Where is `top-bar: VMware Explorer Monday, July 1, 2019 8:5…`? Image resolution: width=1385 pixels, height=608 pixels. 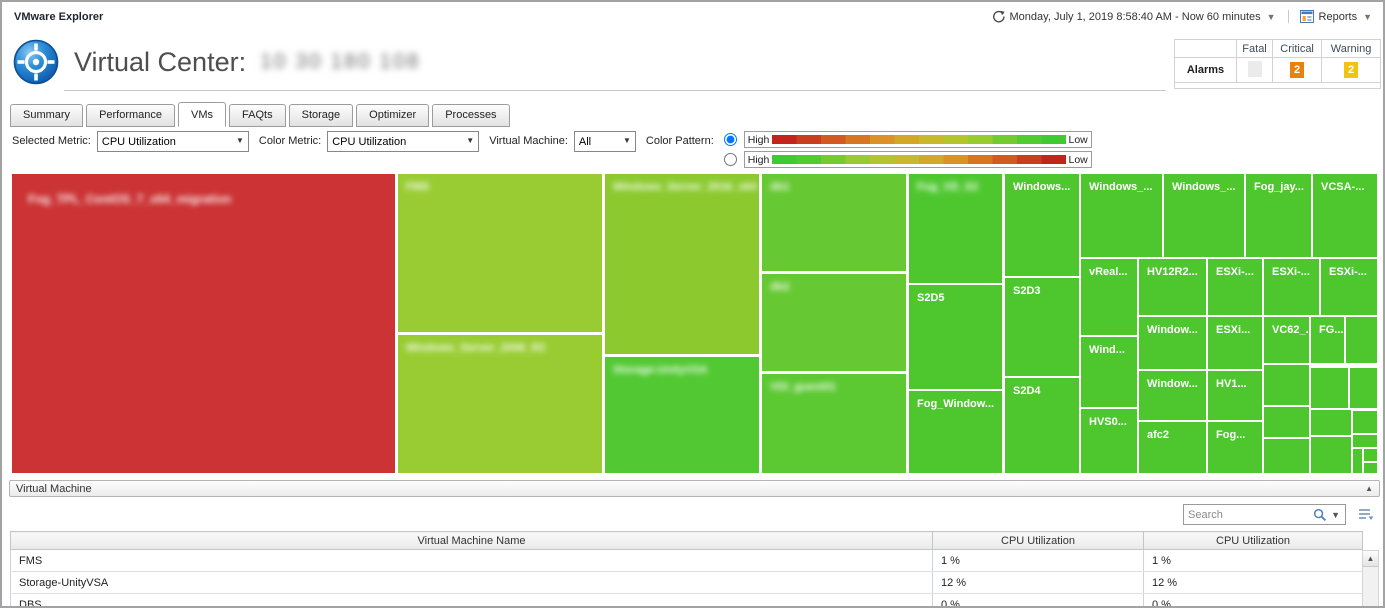 top-bar: VMware Explorer Monday, July 1, 2019 8:5… is located at coordinates (693, 16).